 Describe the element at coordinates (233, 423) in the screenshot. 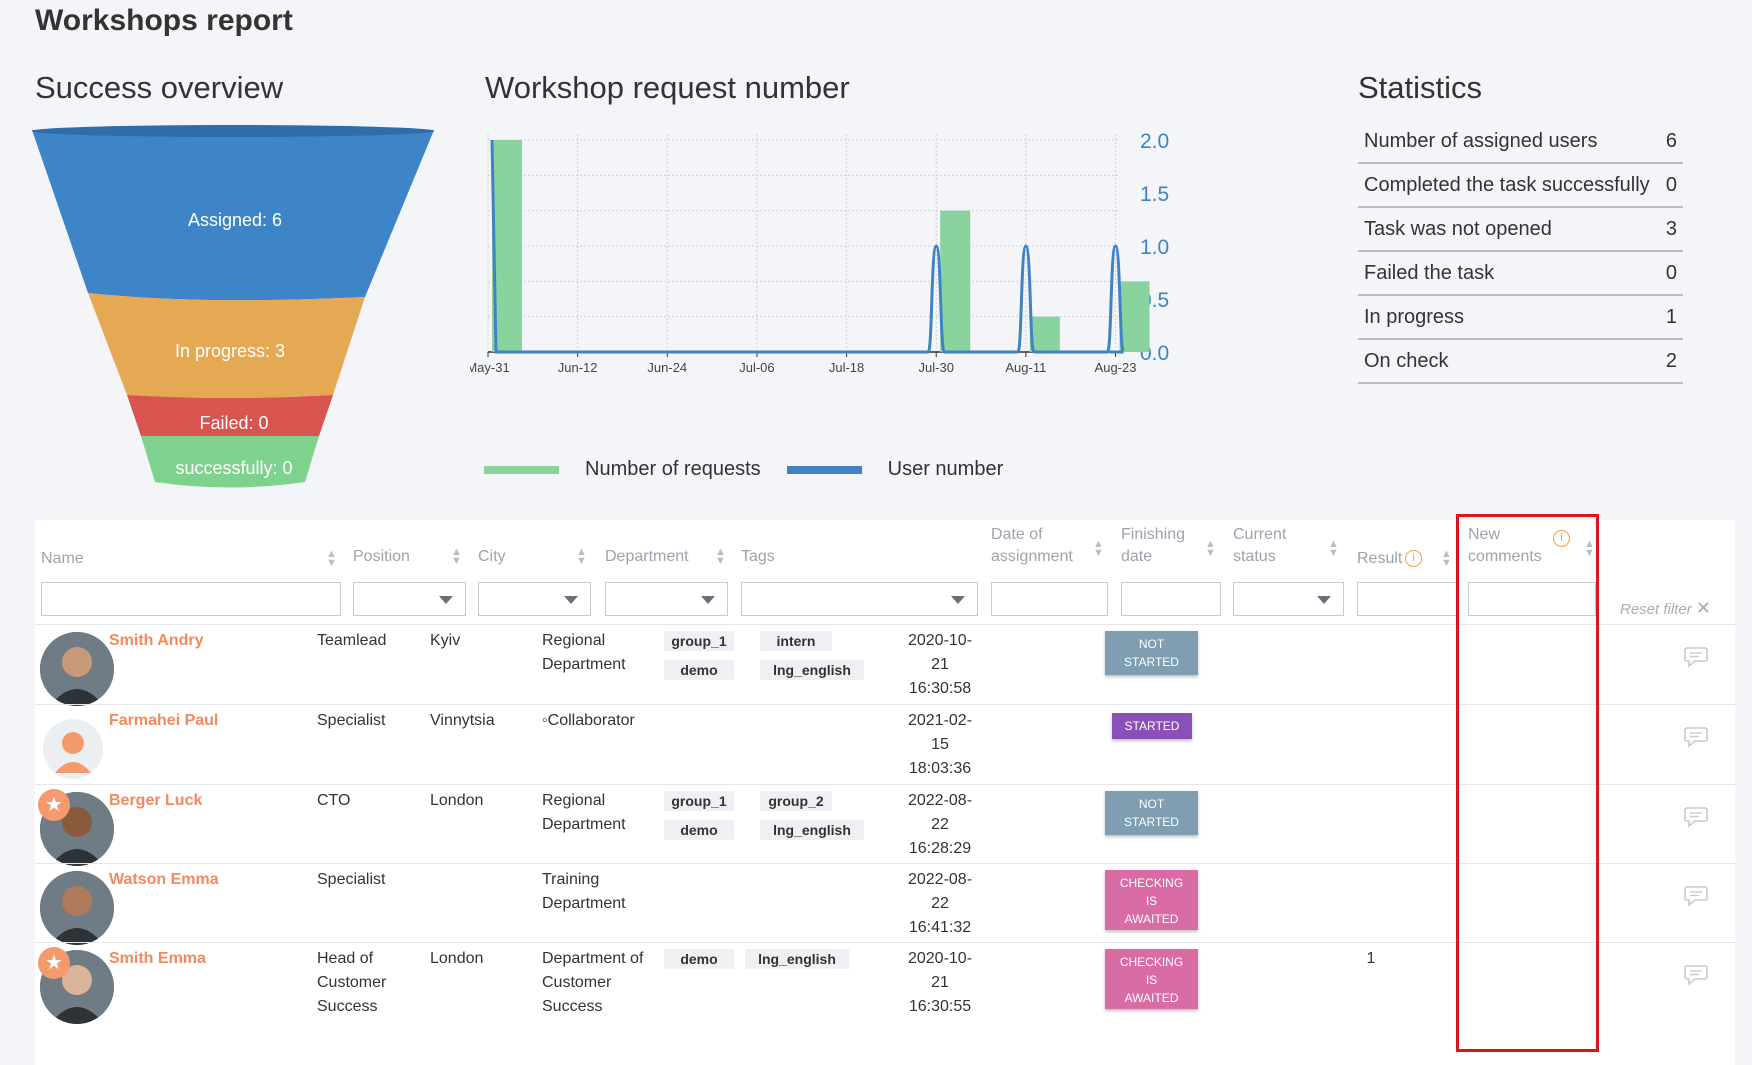

I see `funnel-label-failed: Failed: 0` at that location.